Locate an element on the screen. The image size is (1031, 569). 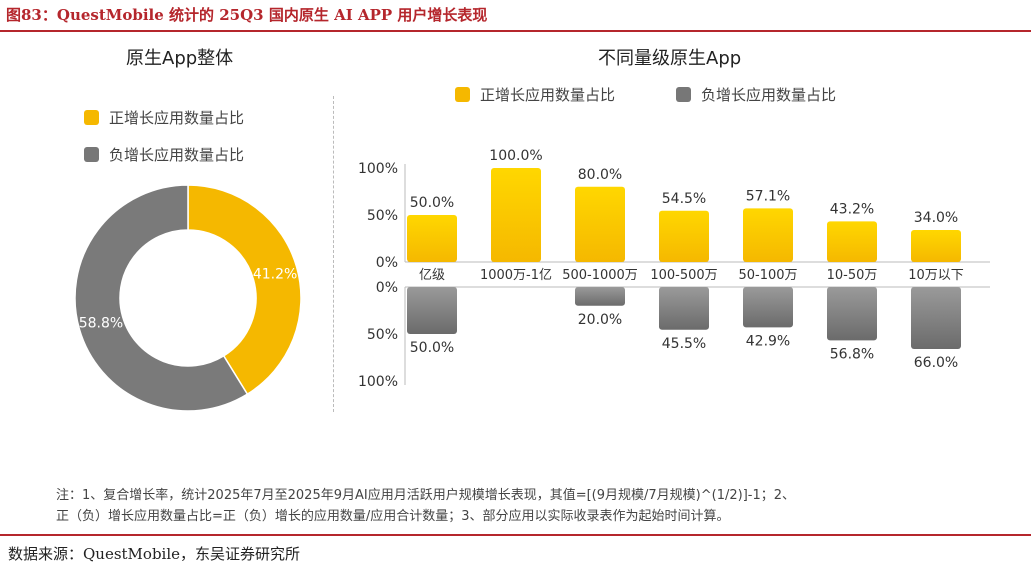
donut-title: 原生App整体 is located at coordinates (180, 58).